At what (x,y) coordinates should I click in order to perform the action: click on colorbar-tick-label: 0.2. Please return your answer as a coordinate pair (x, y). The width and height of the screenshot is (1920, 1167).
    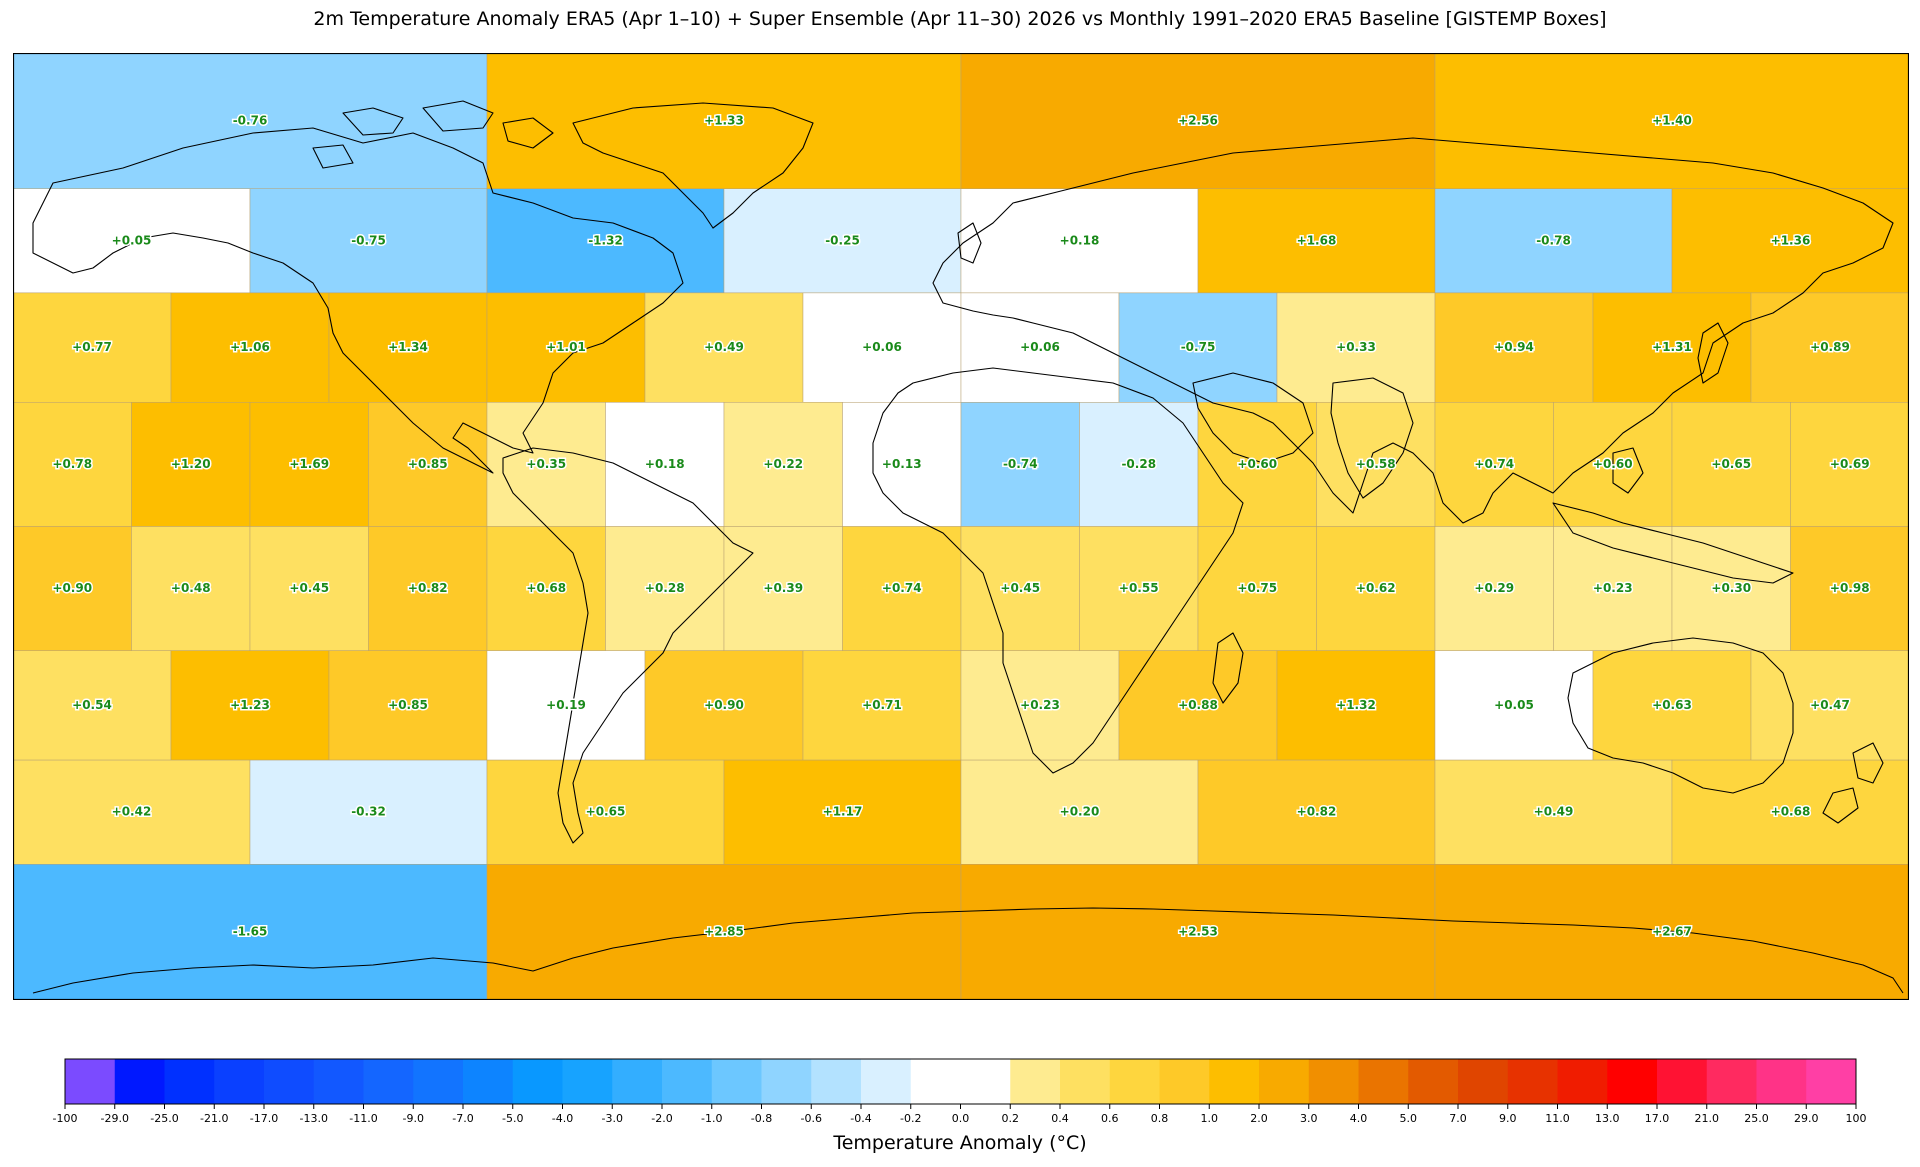
    Looking at the image, I should click on (1011, 1118).